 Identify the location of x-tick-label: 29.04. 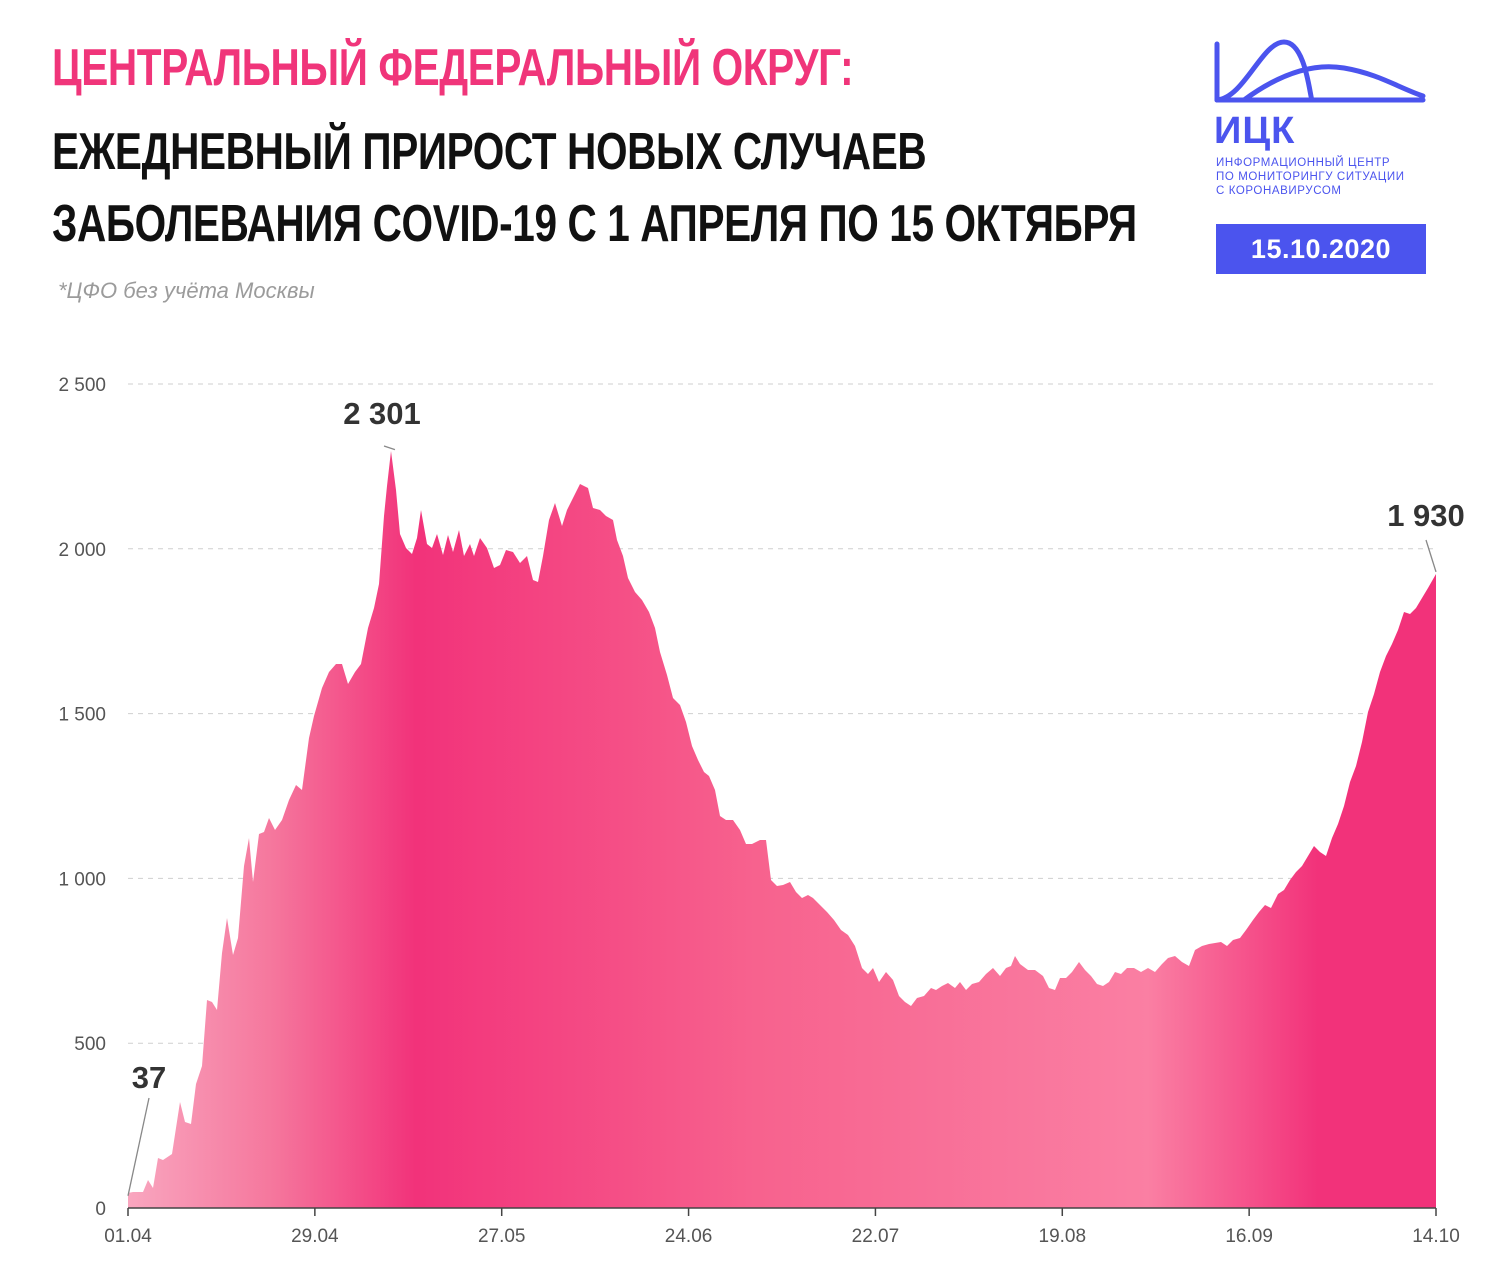
(315, 1236).